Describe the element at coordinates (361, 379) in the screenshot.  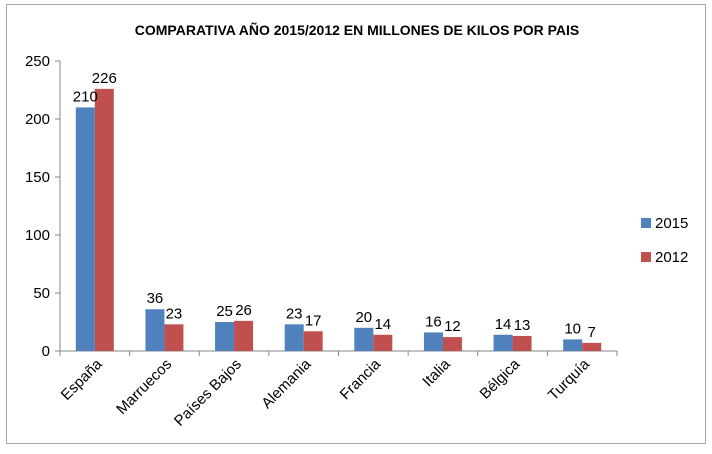
I see `x-tick-label: Francia` at that location.